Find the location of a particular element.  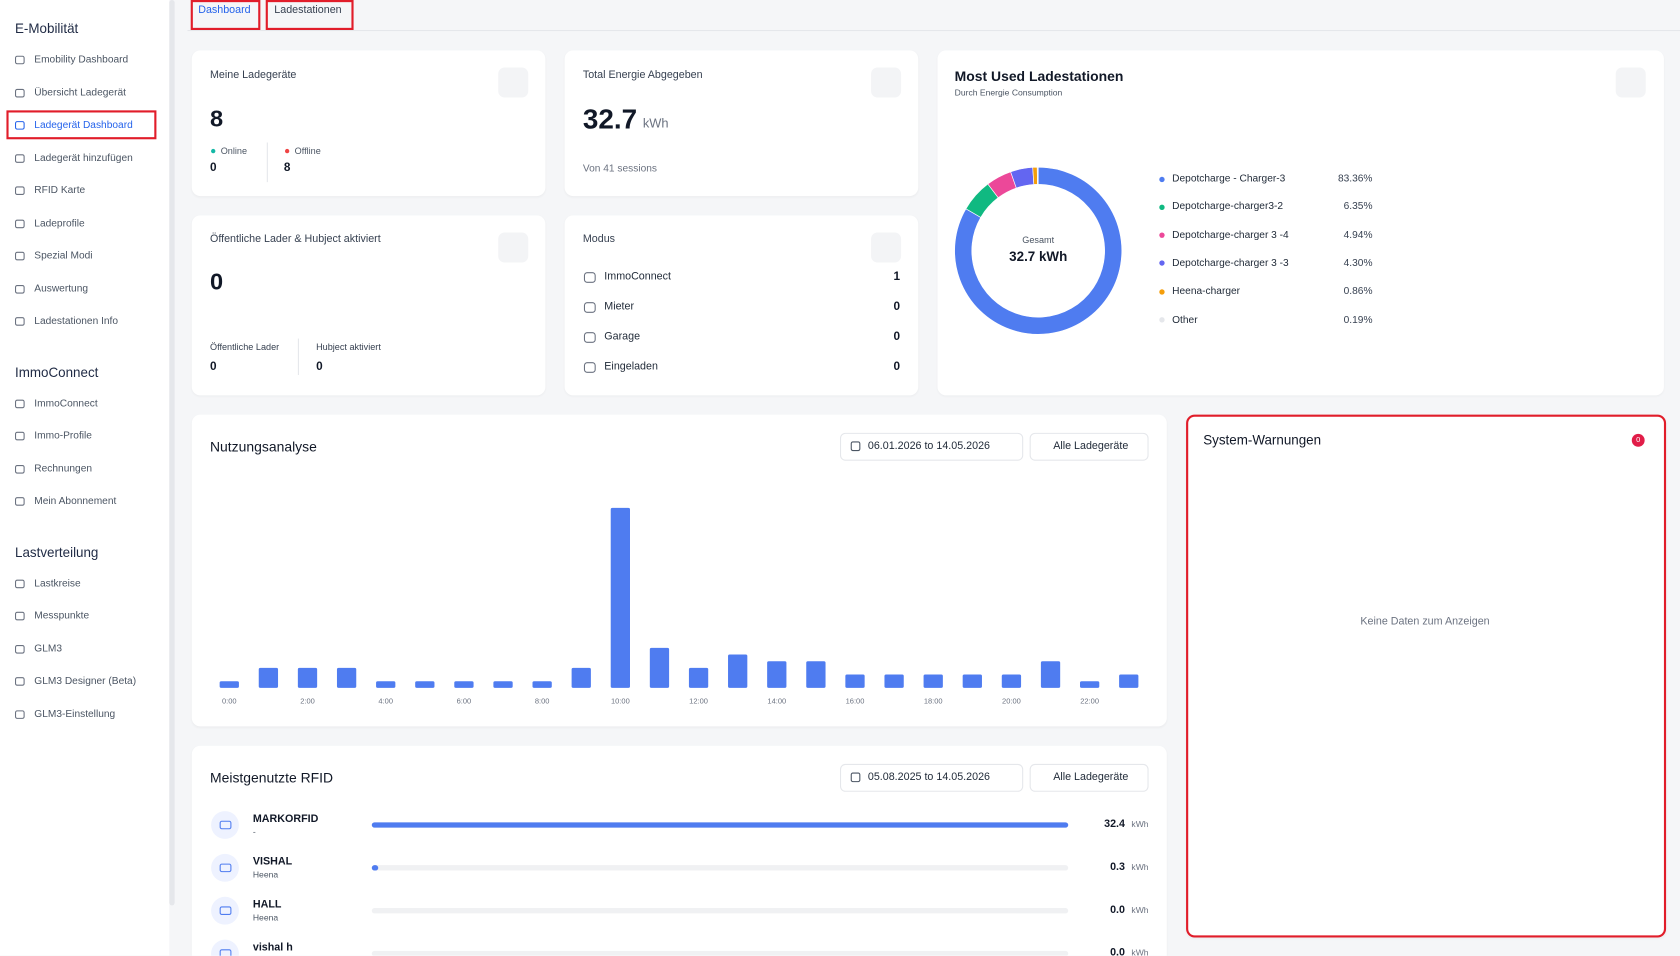

mode-label: ImmoConnect is located at coordinates (637, 277).